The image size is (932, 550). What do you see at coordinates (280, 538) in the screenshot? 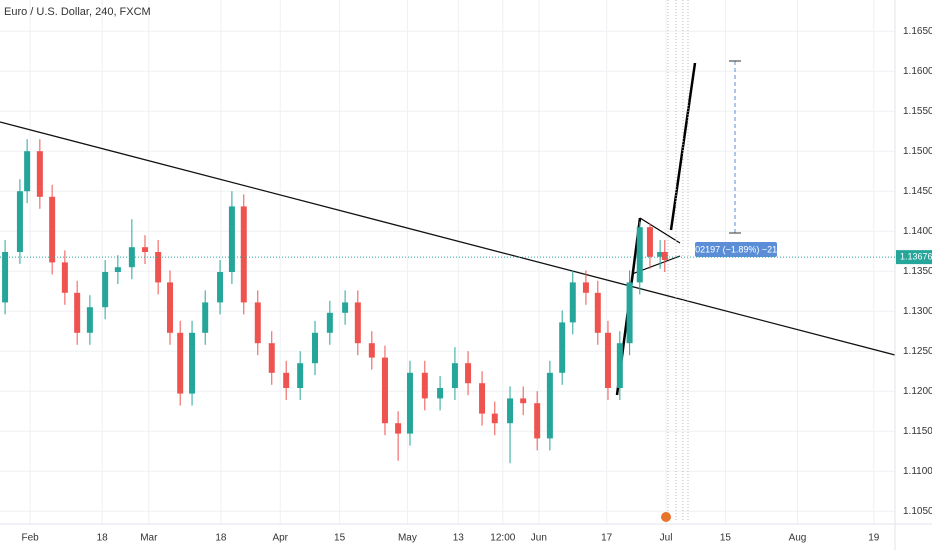
I see `x-tick-label: Apr` at bounding box center [280, 538].